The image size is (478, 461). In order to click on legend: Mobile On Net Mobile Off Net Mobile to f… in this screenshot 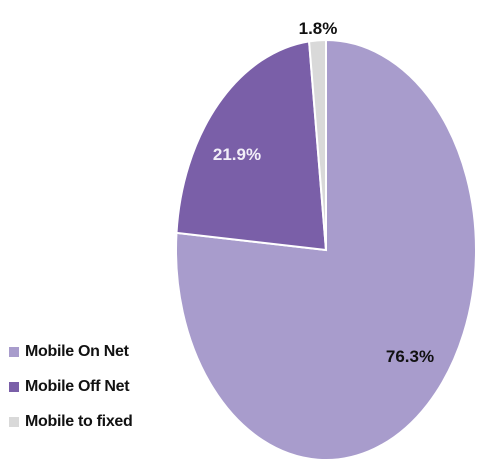, I will do `click(71, 393)`.